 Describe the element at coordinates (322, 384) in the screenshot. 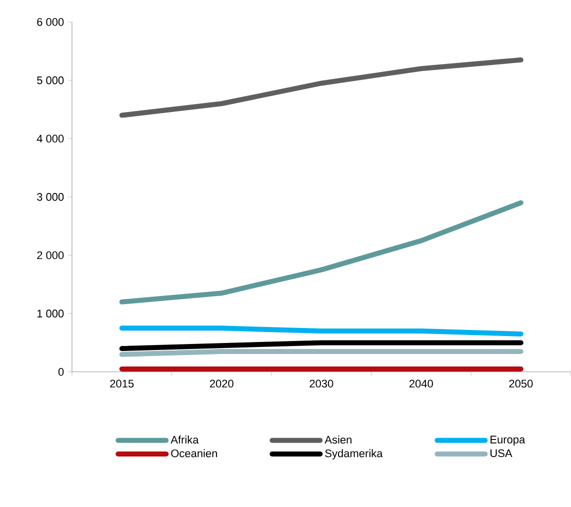

I see `x-tick-label: 2030` at that location.